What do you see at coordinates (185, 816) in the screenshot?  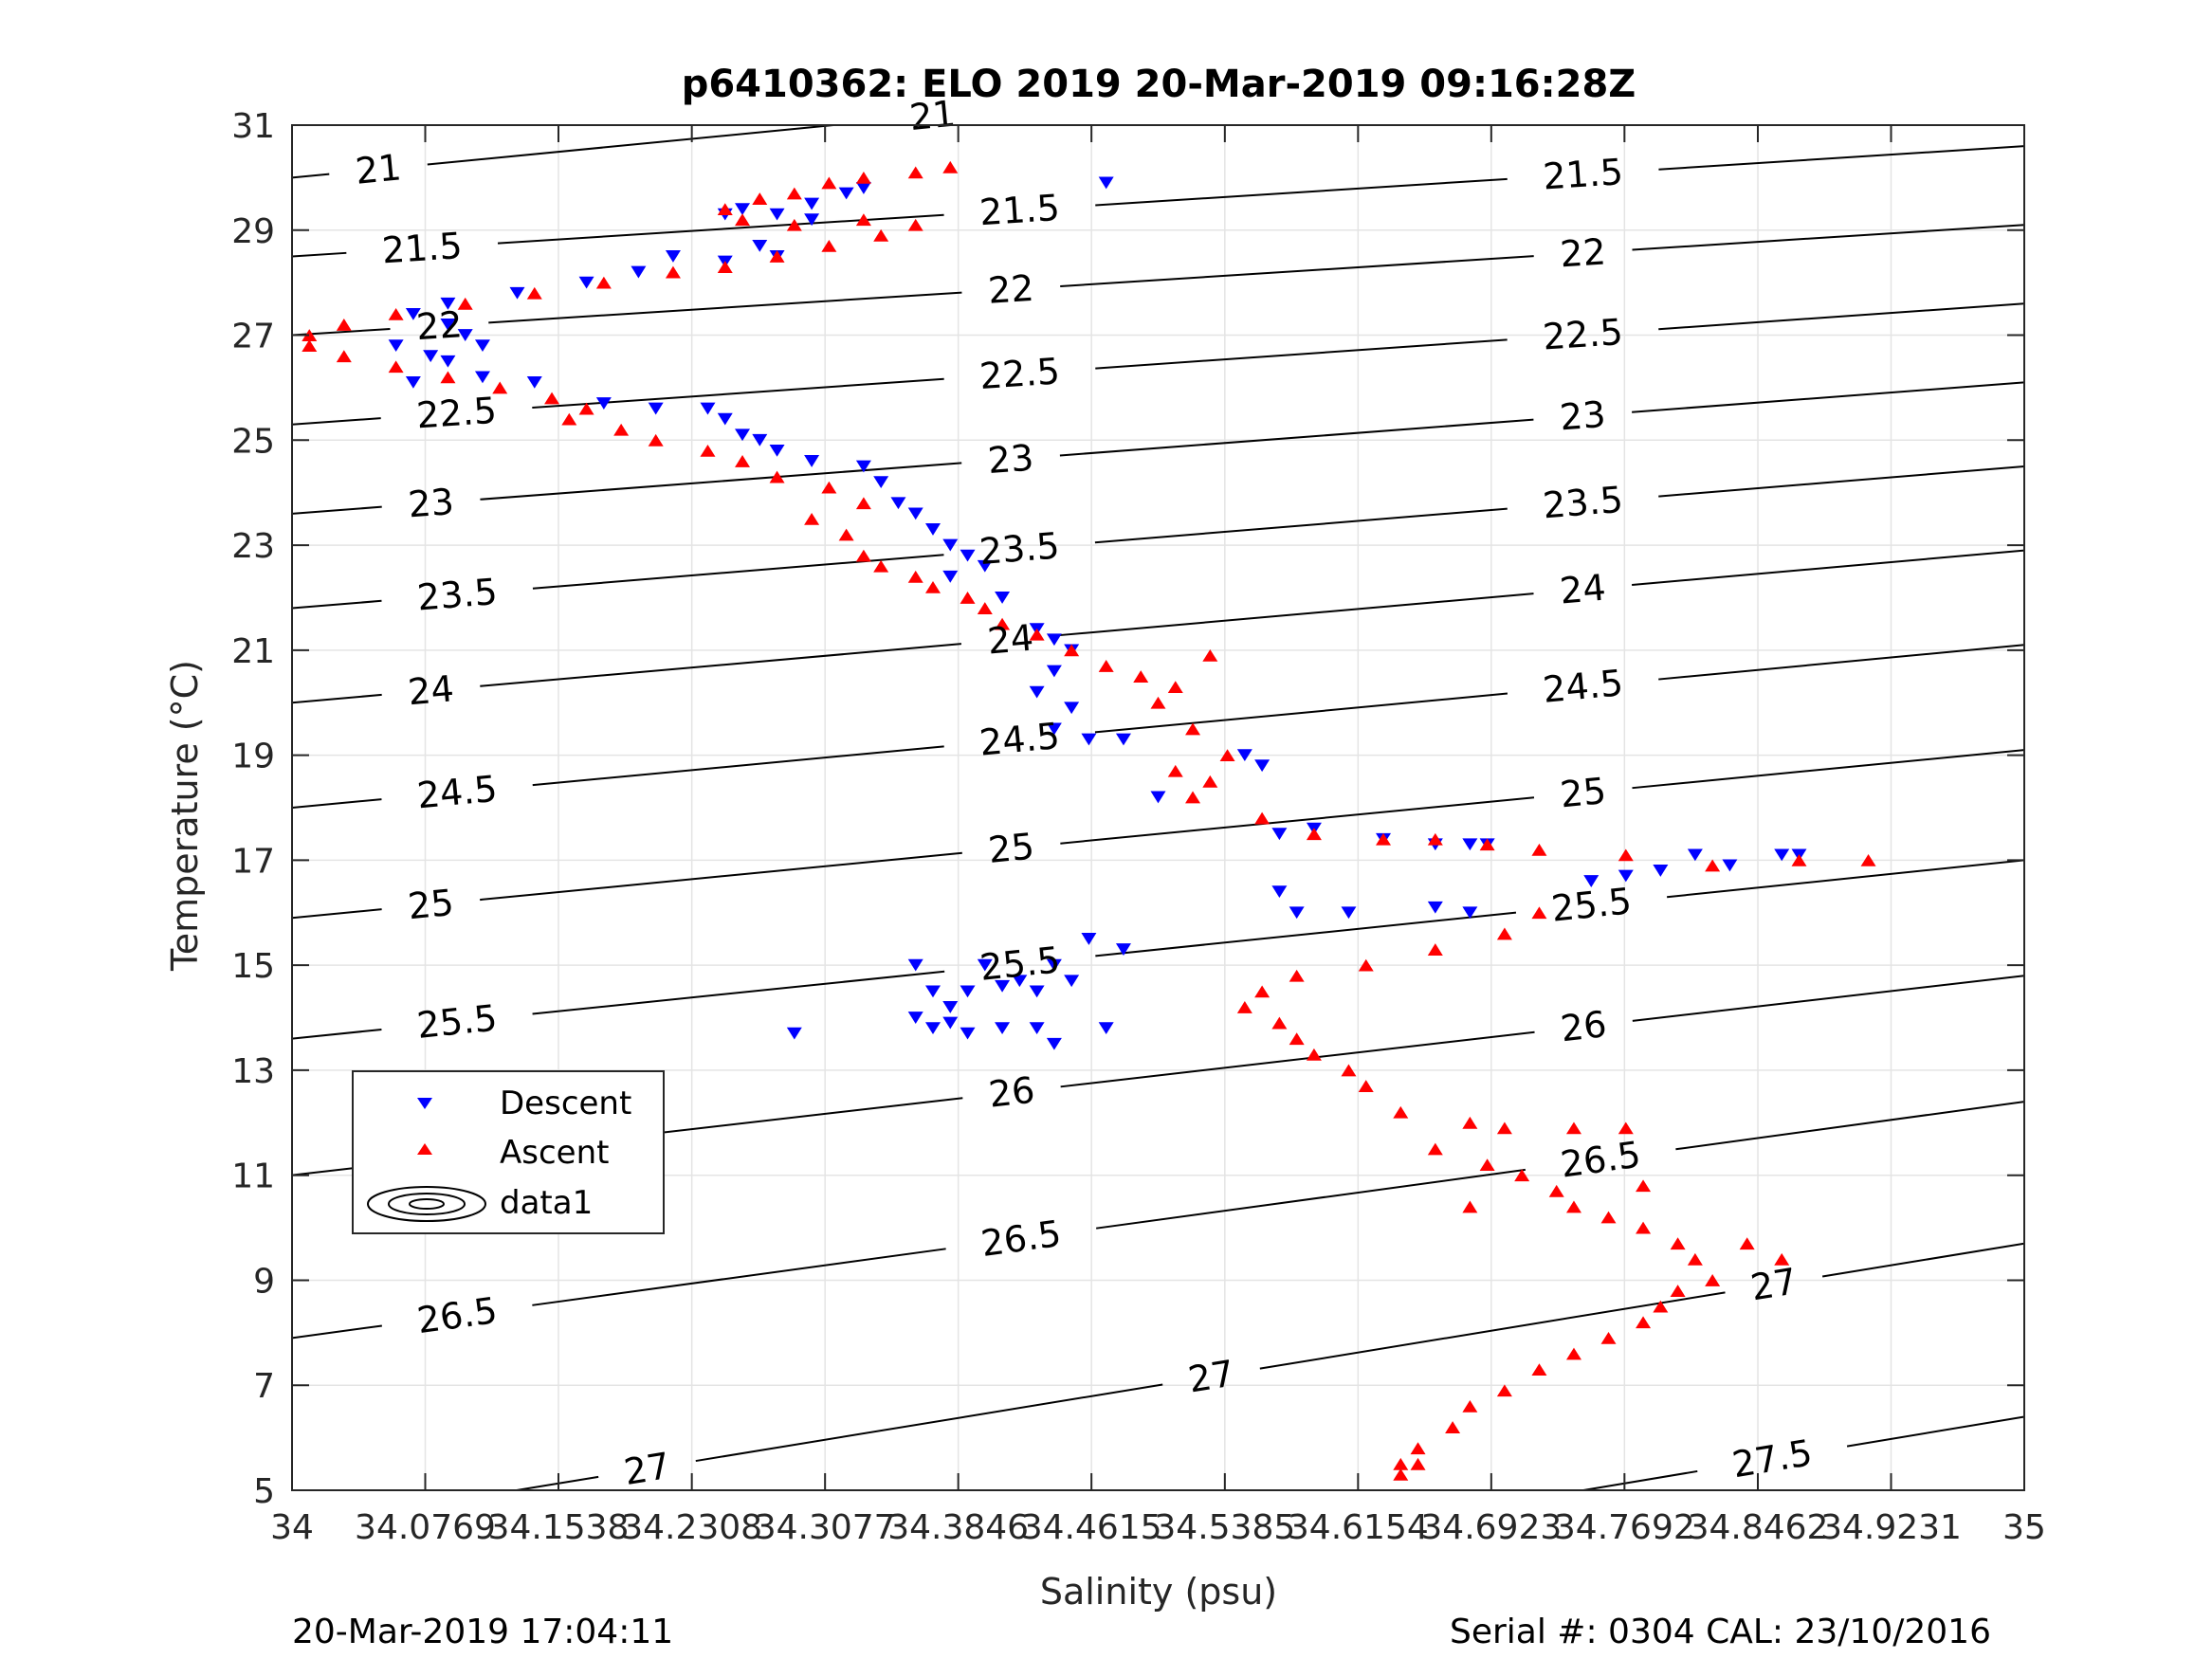 I see `y-axis-label: Temperature (°C)` at bounding box center [185, 816].